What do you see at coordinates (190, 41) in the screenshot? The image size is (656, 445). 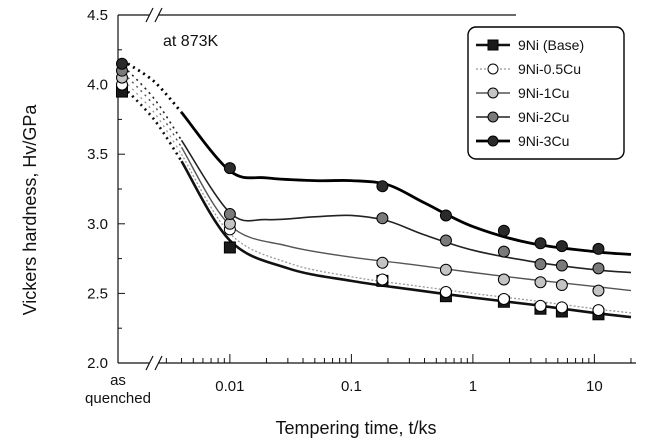 I see `annotation-temperature: at 873K` at bounding box center [190, 41].